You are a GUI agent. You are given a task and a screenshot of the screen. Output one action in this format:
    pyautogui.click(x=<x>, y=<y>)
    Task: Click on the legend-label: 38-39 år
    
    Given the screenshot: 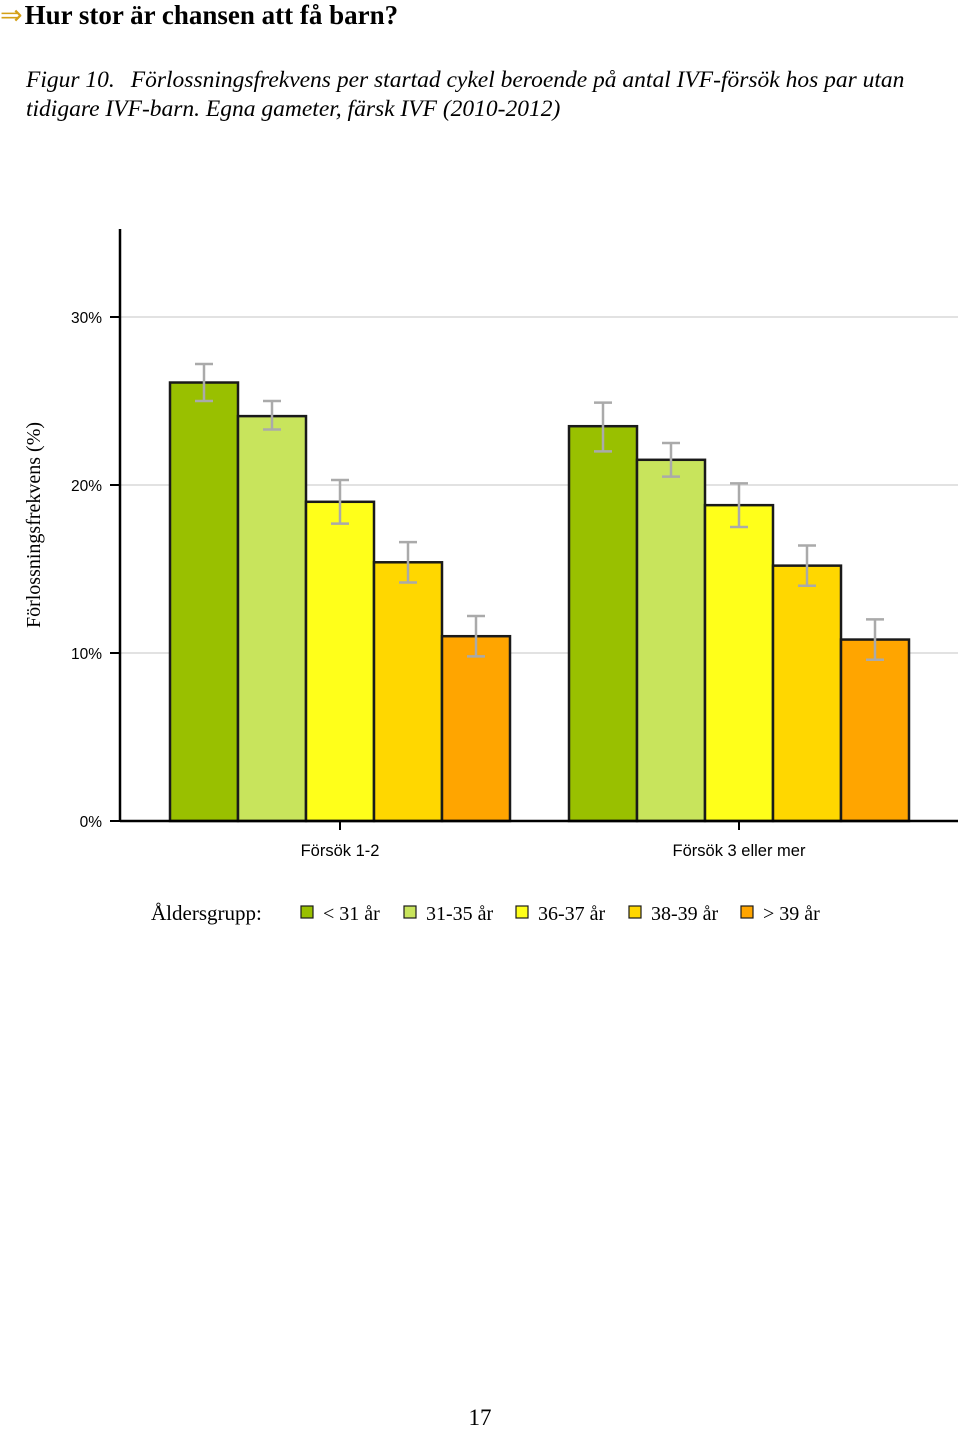 What is the action you would take?
    pyautogui.click(x=685, y=914)
    